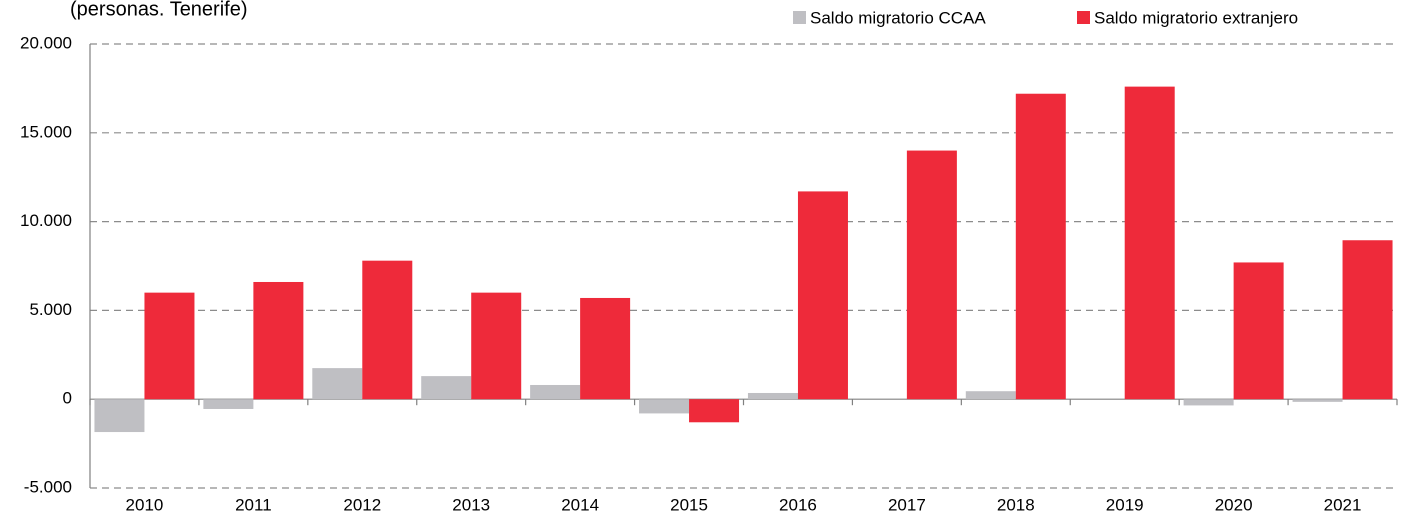  Describe the element at coordinates (798, 504) in the screenshot. I see `x-tick-label: 2016` at that location.